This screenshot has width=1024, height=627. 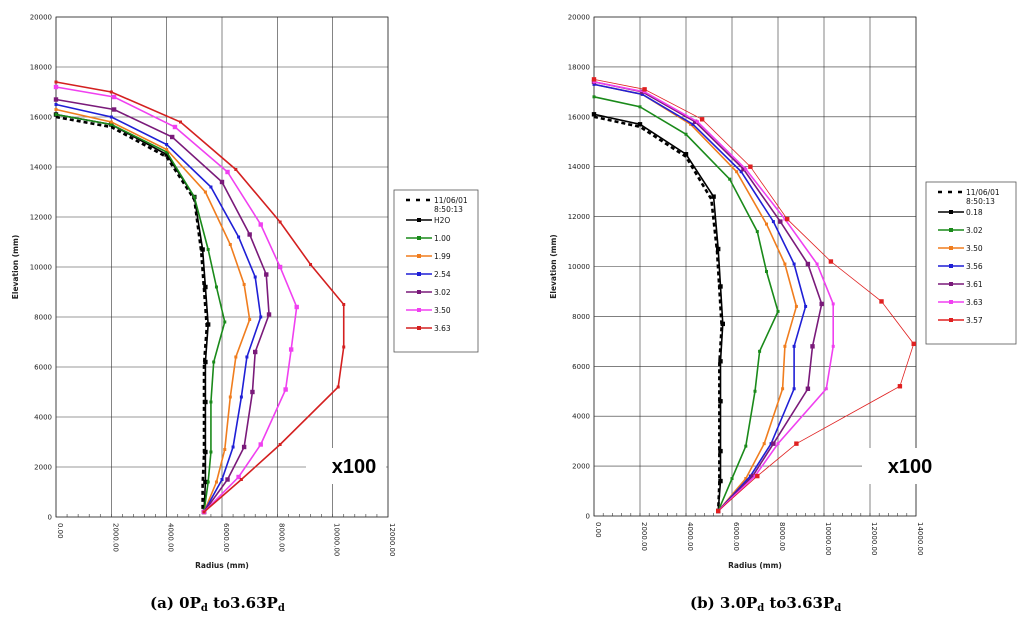 I want to click on x-tick-label: 6000.00, so click(x=736, y=536).